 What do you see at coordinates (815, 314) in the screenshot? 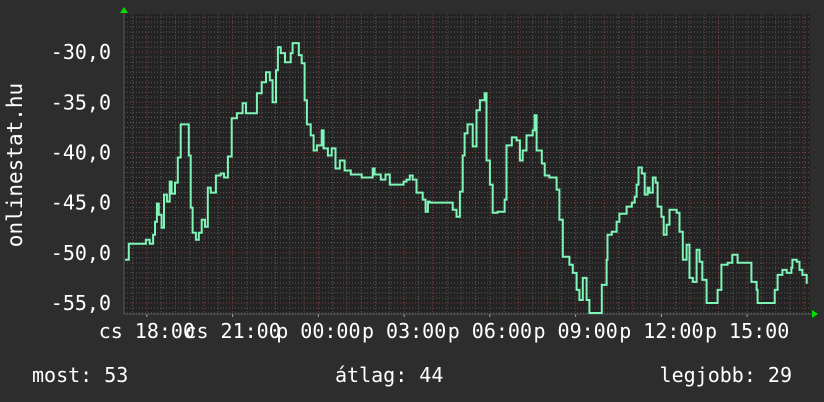
I see `x-axis-arrow-icon` at bounding box center [815, 314].